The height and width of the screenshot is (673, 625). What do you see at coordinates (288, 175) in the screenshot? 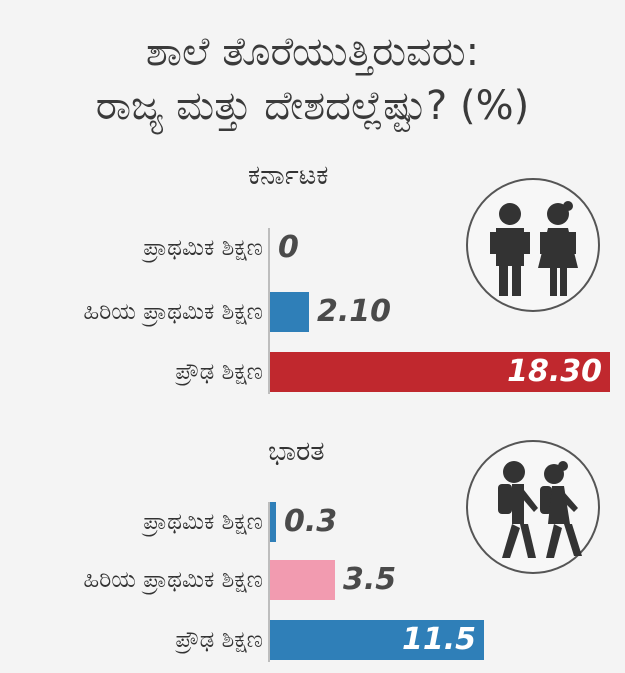
I see `section-title-karnataka: ಕರ್ನಾಟಕ` at bounding box center [288, 175].